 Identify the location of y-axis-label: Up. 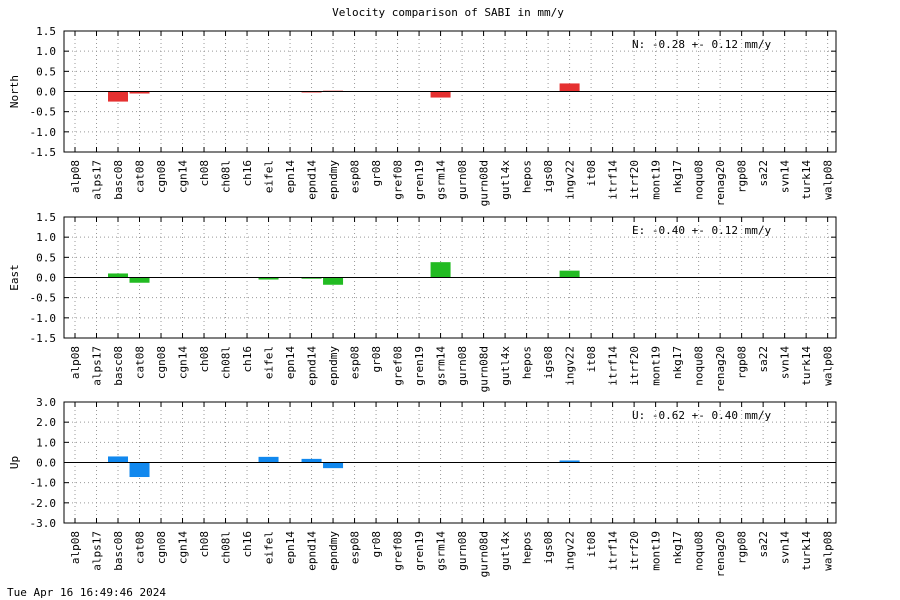
(14, 462).